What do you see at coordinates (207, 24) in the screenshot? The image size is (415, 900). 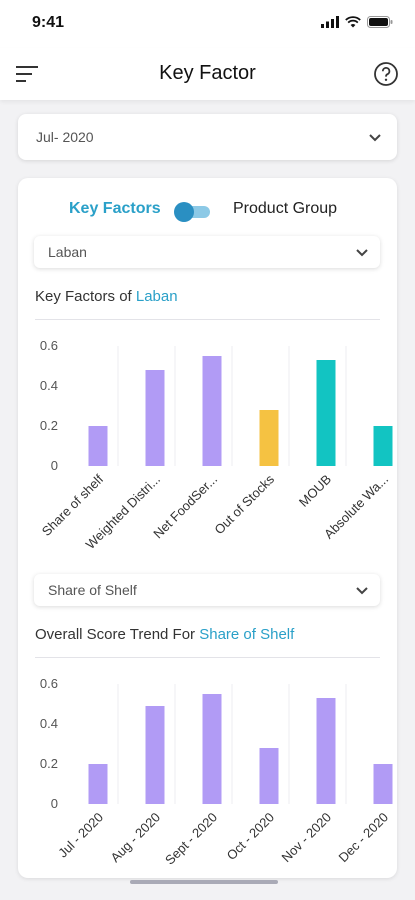 I see `status-bar: 9:41` at bounding box center [207, 24].